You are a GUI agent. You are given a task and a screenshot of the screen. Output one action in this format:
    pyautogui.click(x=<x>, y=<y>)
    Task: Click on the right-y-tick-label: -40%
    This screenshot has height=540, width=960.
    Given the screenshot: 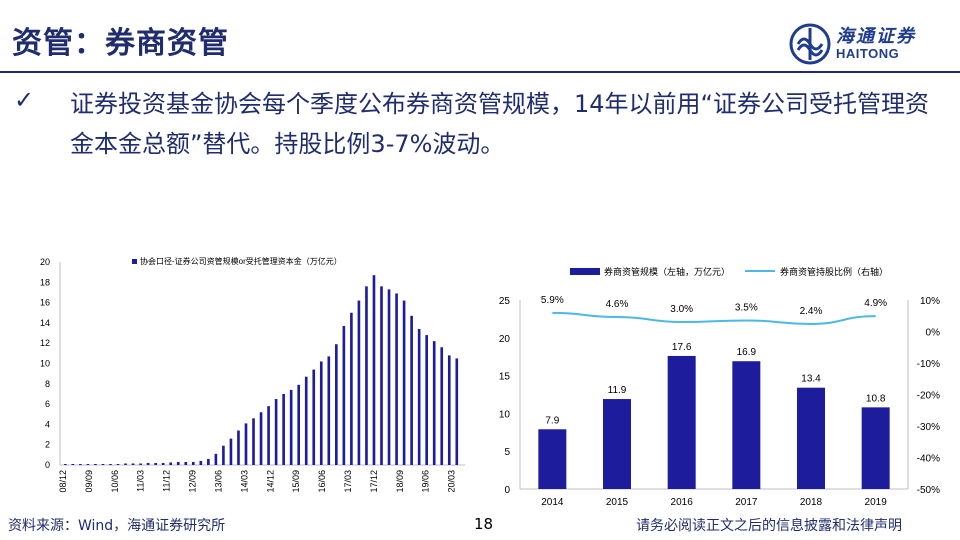 What is the action you would take?
    pyautogui.click(x=928, y=459)
    